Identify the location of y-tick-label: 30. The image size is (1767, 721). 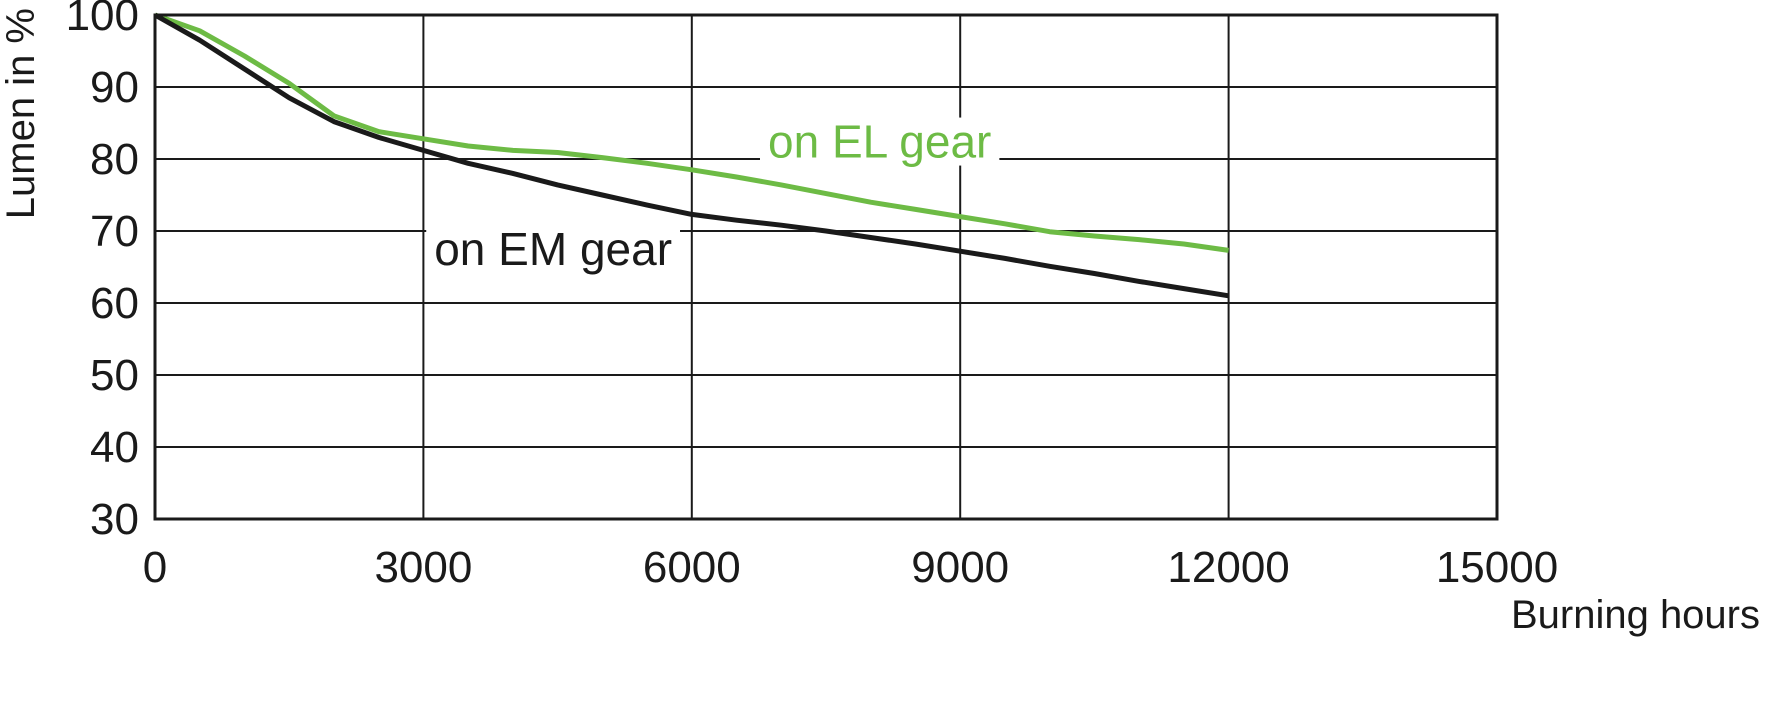
(114, 519).